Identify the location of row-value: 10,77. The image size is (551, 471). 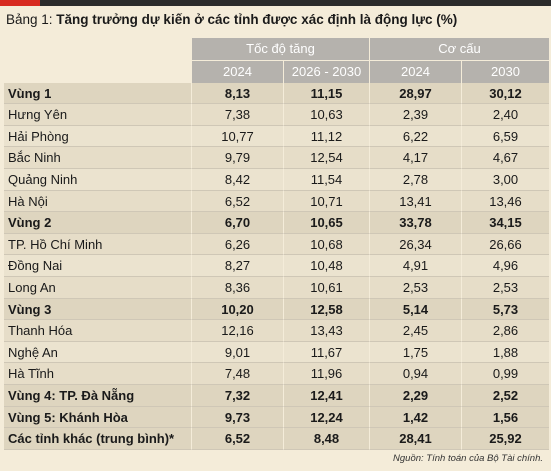
(237, 136).